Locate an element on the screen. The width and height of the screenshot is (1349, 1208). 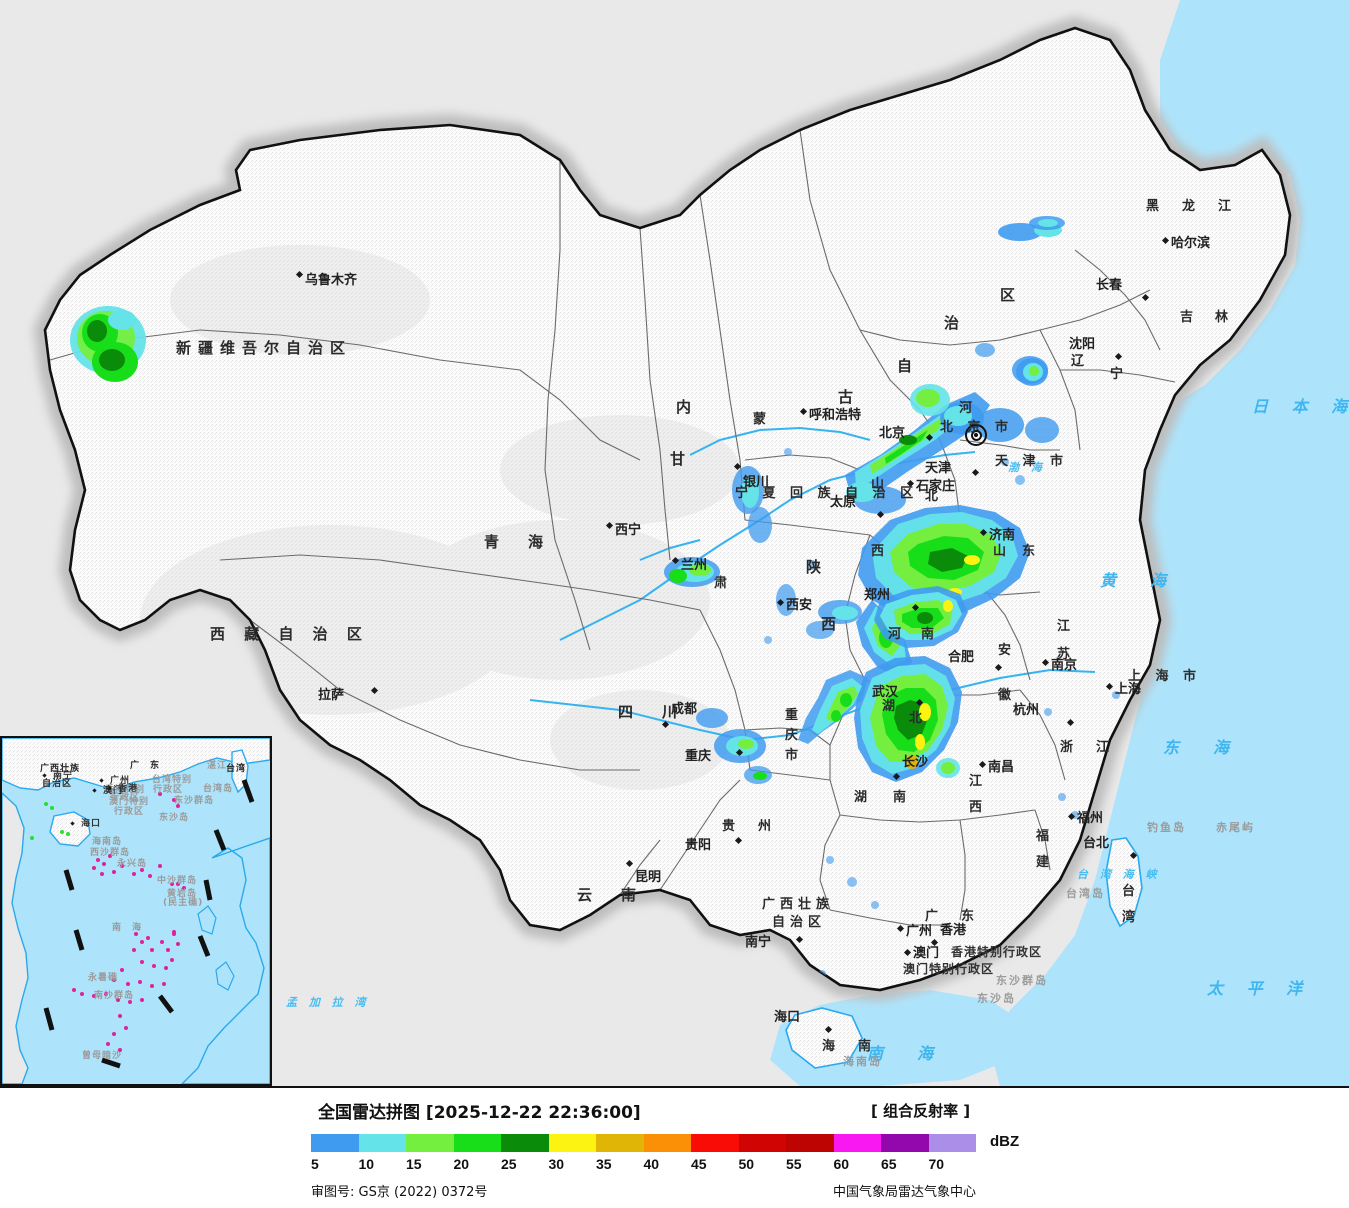
dbz-colorbar is located at coordinates (643, 1143).